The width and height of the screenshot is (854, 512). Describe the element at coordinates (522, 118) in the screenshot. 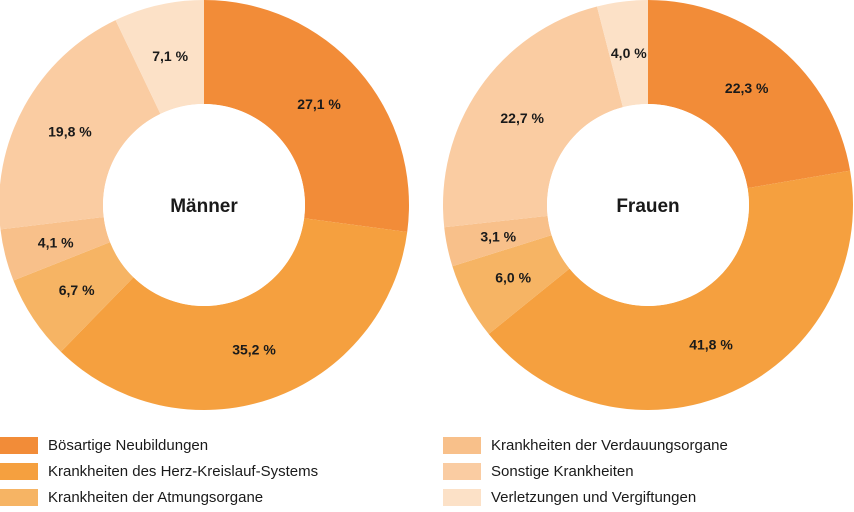

I see `slice-value-label: 22,7 %` at that location.